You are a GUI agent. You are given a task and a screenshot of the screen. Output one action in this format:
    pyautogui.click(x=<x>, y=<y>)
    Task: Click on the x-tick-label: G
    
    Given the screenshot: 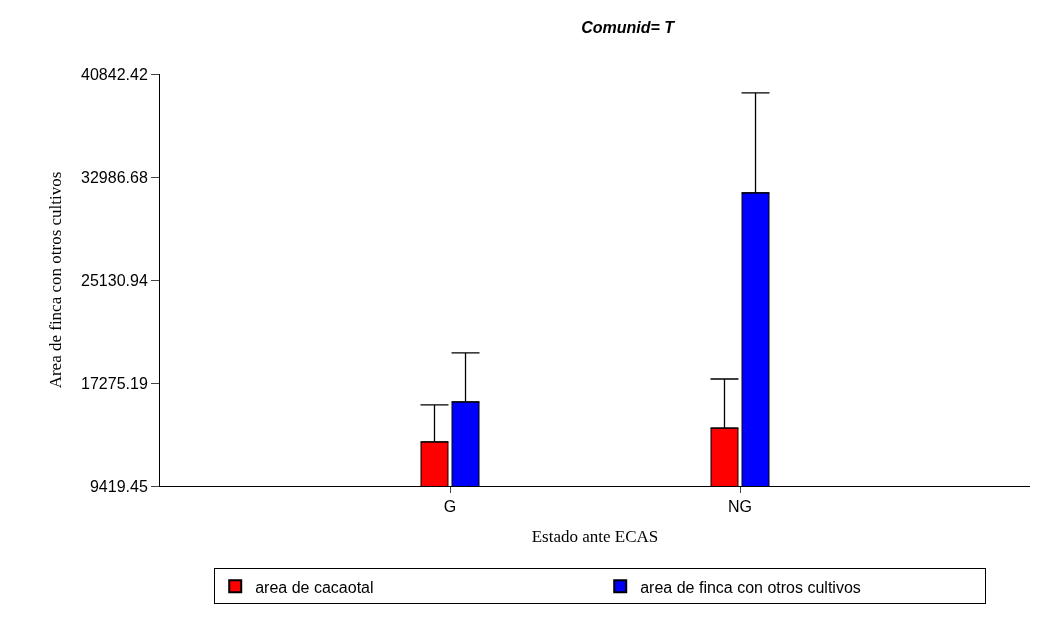 What is the action you would take?
    pyautogui.click(x=450, y=507)
    